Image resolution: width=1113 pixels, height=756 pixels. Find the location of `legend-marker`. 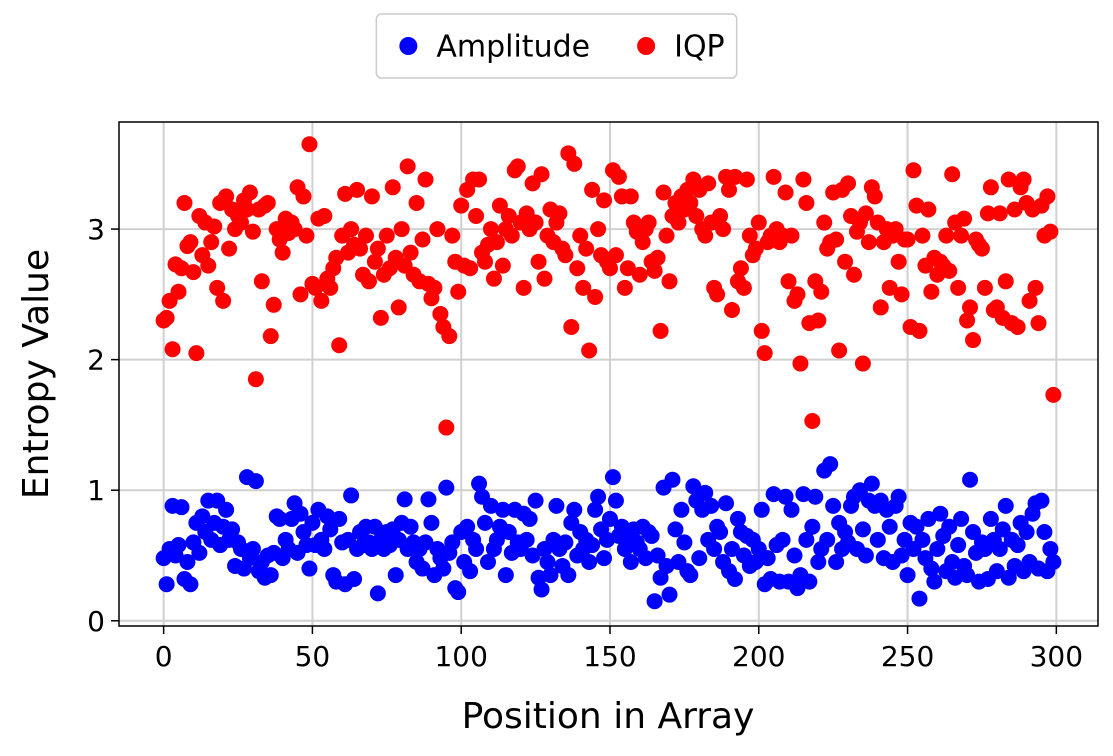

legend-marker is located at coordinates (646, 46).